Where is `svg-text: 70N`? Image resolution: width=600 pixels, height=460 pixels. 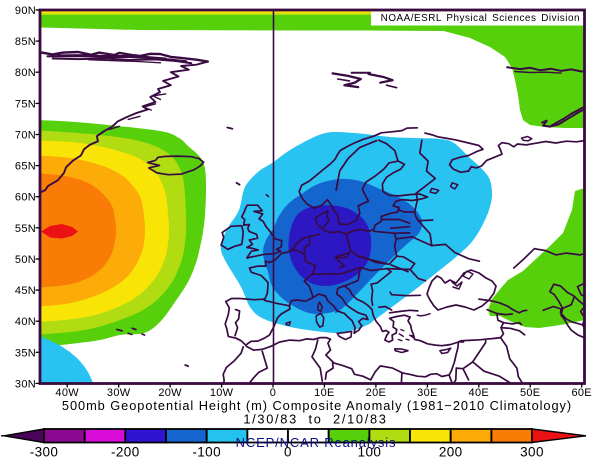 svg-text: 70N is located at coordinates (25, 136).